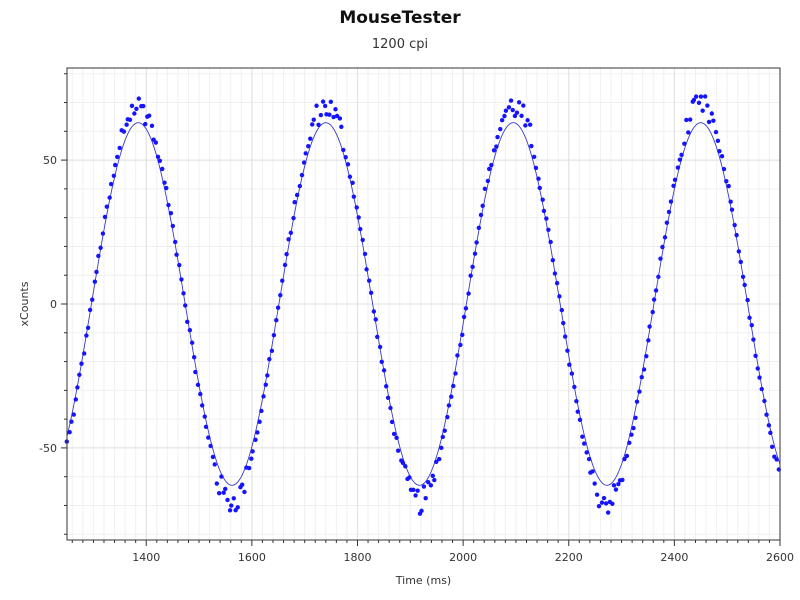 This screenshot has height=600, width=800. I want to click on x-tick-label: 2600, so click(780, 557).